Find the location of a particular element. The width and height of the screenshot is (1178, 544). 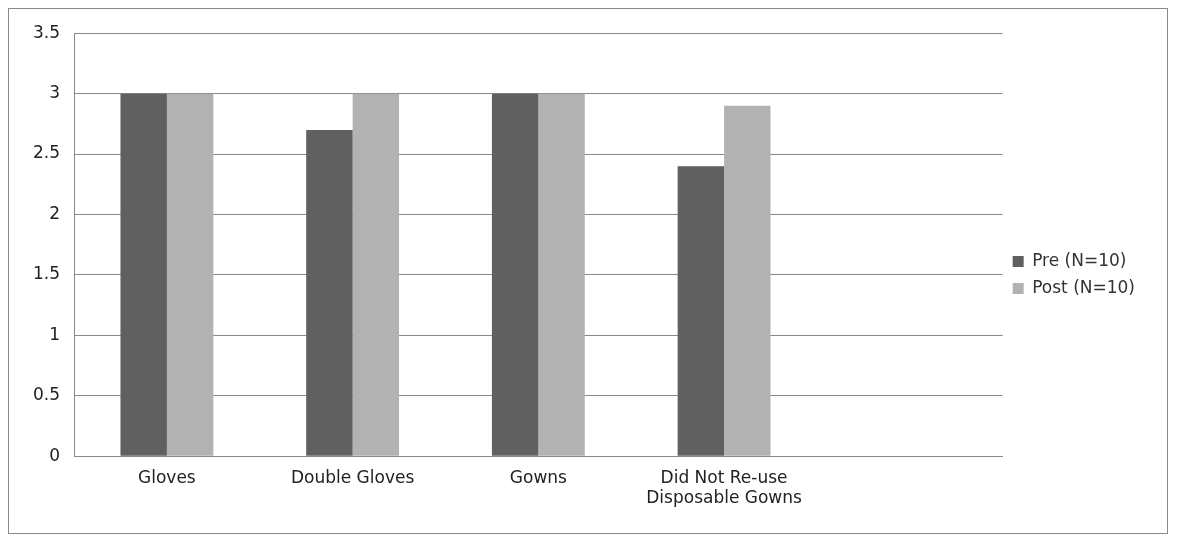

y-tick-label: 0 is located at coordinates (55, 454).